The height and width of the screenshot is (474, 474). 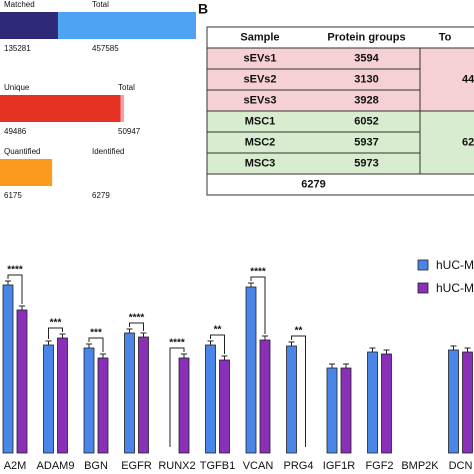 What do you see at coordinates (129, 131) in the screenshot?
I see `total-value-label: 50947` at bounding box center [129, 131].